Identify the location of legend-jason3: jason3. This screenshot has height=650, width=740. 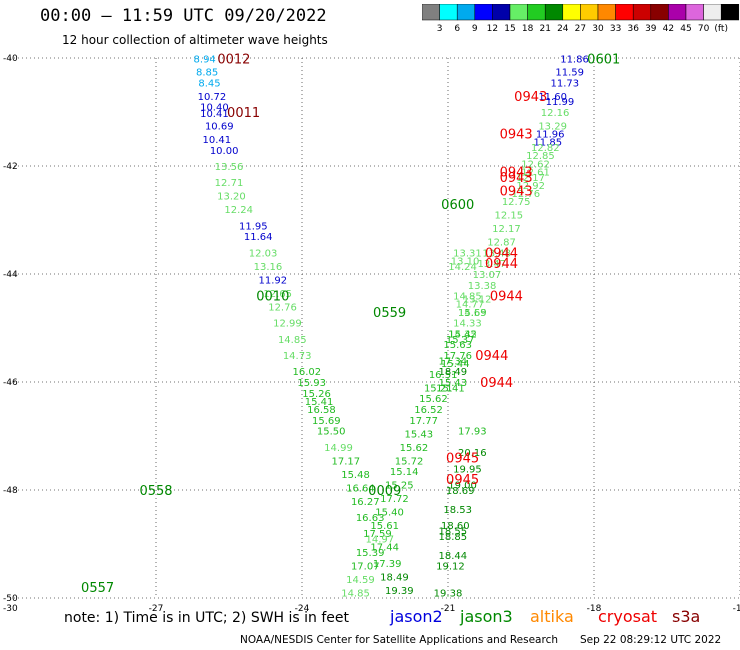
(486, 616).